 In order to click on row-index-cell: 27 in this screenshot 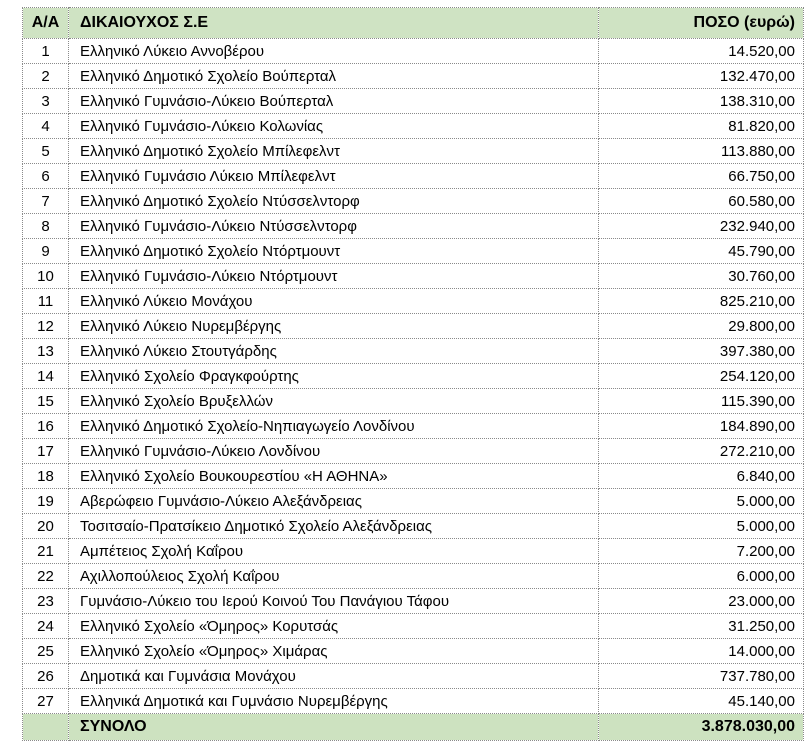, I will do `click(45, 701)`.